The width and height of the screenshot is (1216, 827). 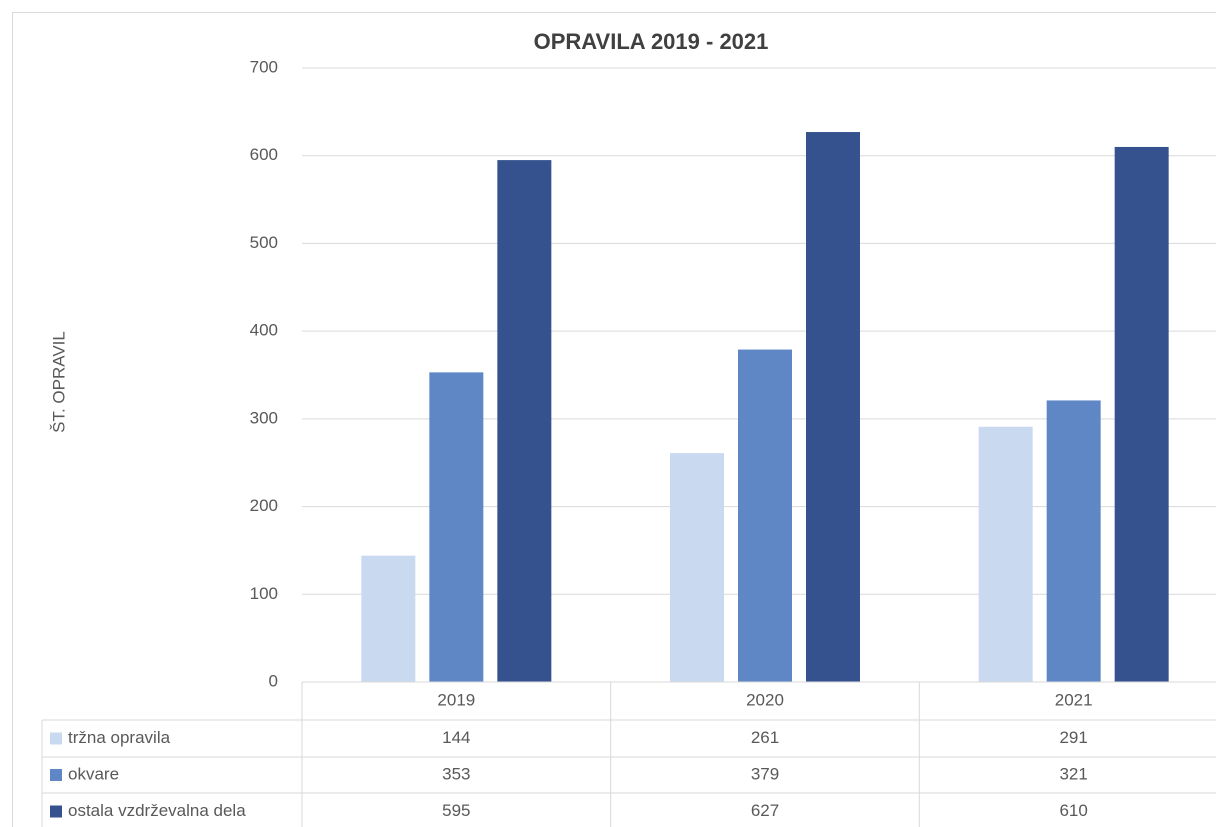 I want to click on table-value: 261, so click(x=765, y=737).